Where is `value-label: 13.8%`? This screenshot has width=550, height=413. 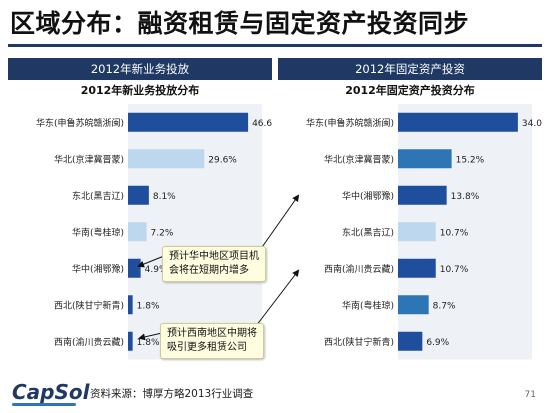 value-label: 13.8% is located at coordinates (465, 197).